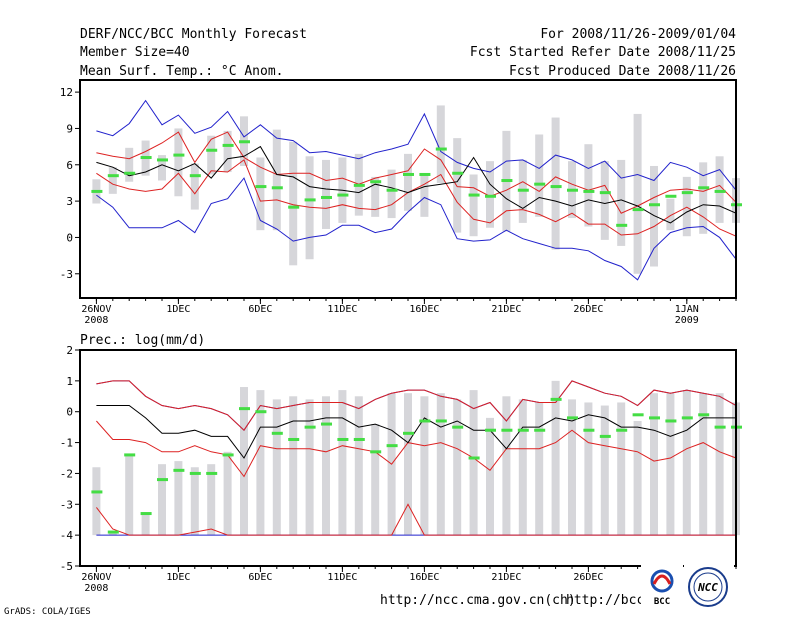 The width and height of the screenshot is (800, 618). I want to click on precipitation-ytick-label-2: 0, so click(69, 412).